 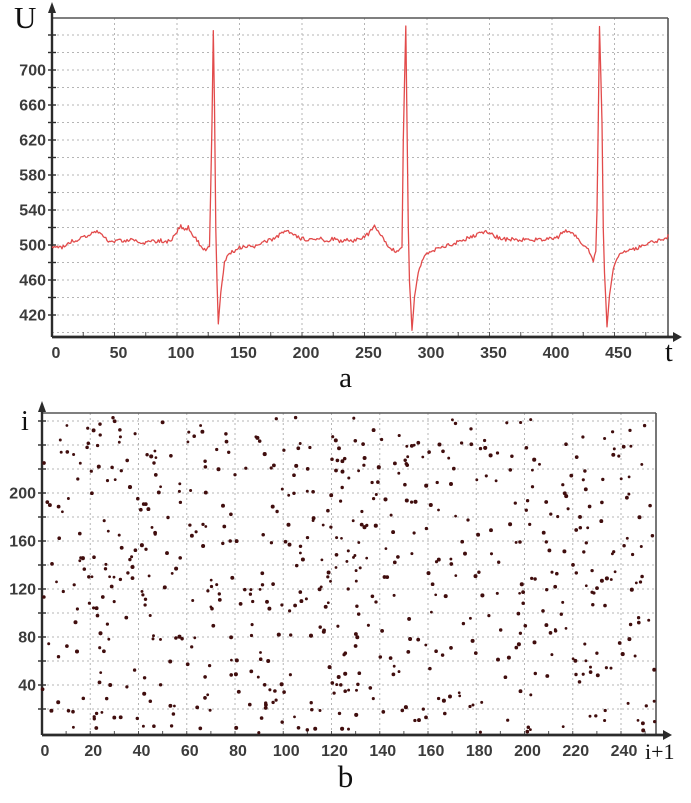 I want to click on y-tick-label: 580, so click(x=32, y=176).